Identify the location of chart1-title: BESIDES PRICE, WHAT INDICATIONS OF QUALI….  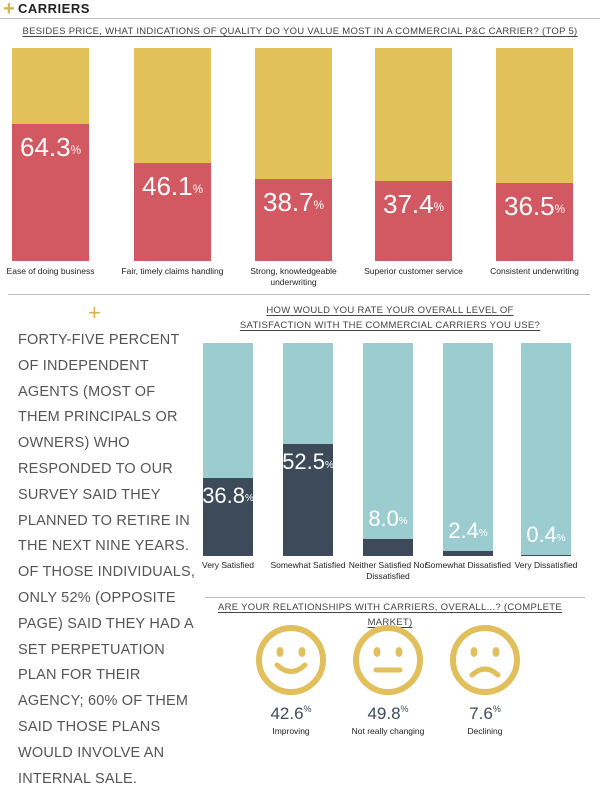
(300, 31).